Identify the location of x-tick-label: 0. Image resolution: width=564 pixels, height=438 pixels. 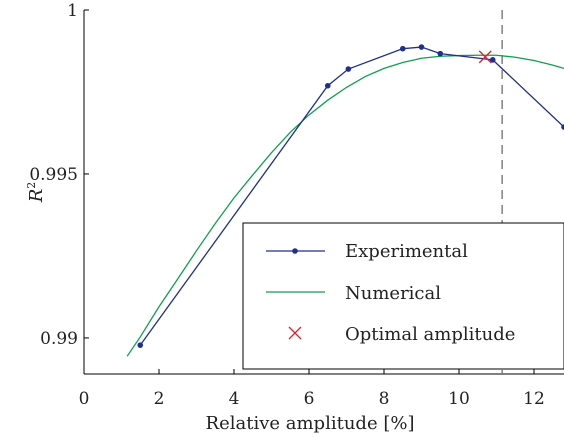
(84, 399).